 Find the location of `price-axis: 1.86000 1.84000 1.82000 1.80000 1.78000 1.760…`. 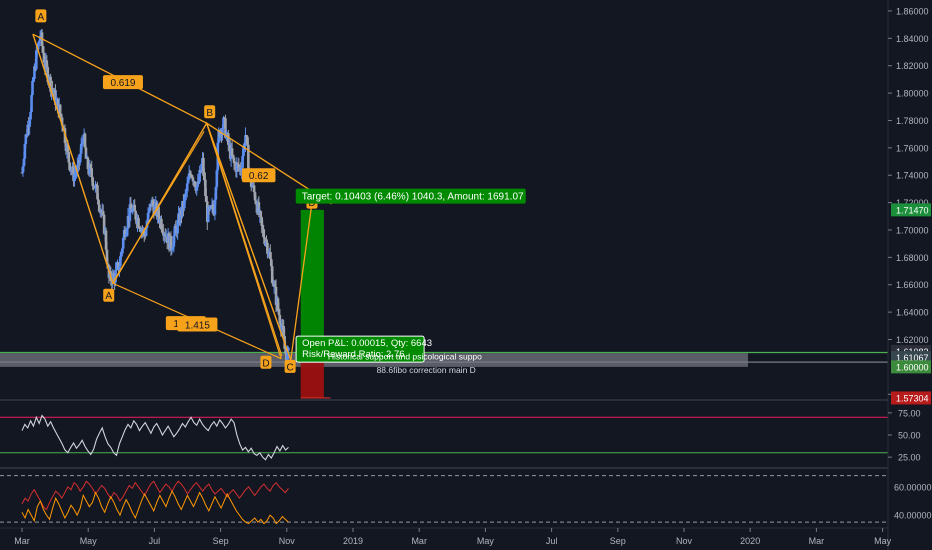

price-axis: 1.86000 1.84000 1.82000 1.80000 1.78000 1.760… is located at coordinates (909, 275).